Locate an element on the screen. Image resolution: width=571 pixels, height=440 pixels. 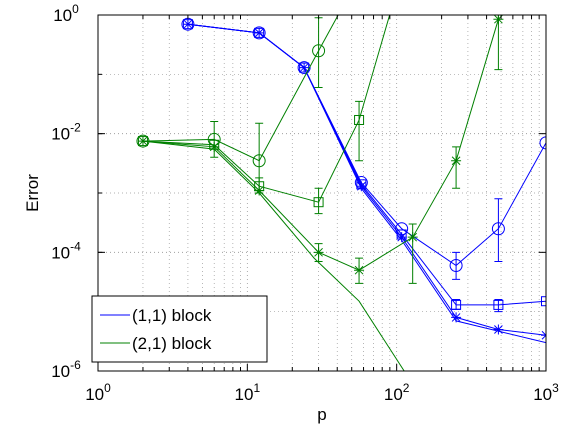
legend: (1,1) block (2,1) block is located at coordinates (179, 329).